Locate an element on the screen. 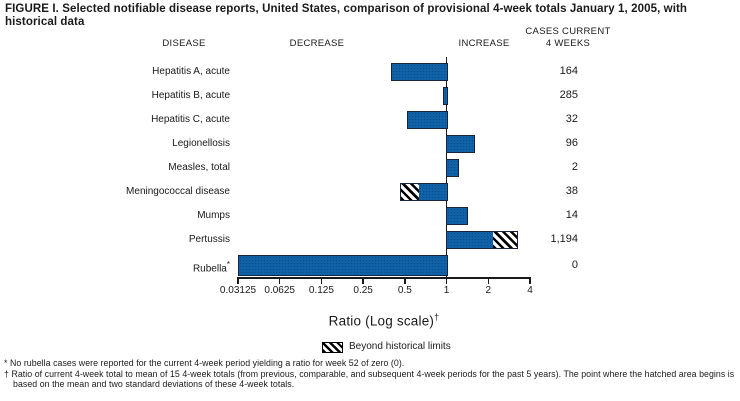  bar-mumps is located at coordinates (457, 216).